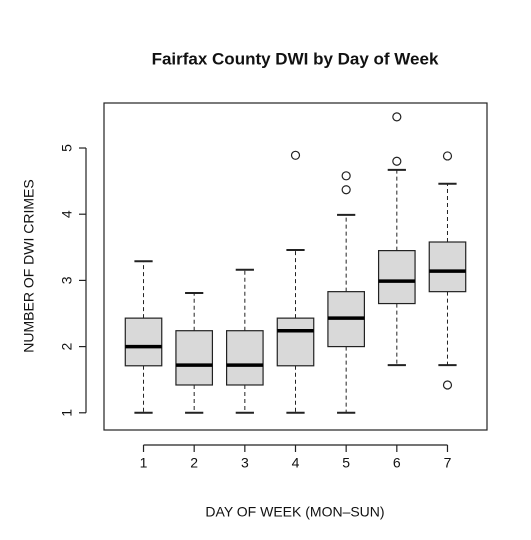  What do you see at coordinates (295, 58) in the screenshot?
I see `chart-title: Fairfax County DWI by Day of Week` at bounding box center [295, 58].